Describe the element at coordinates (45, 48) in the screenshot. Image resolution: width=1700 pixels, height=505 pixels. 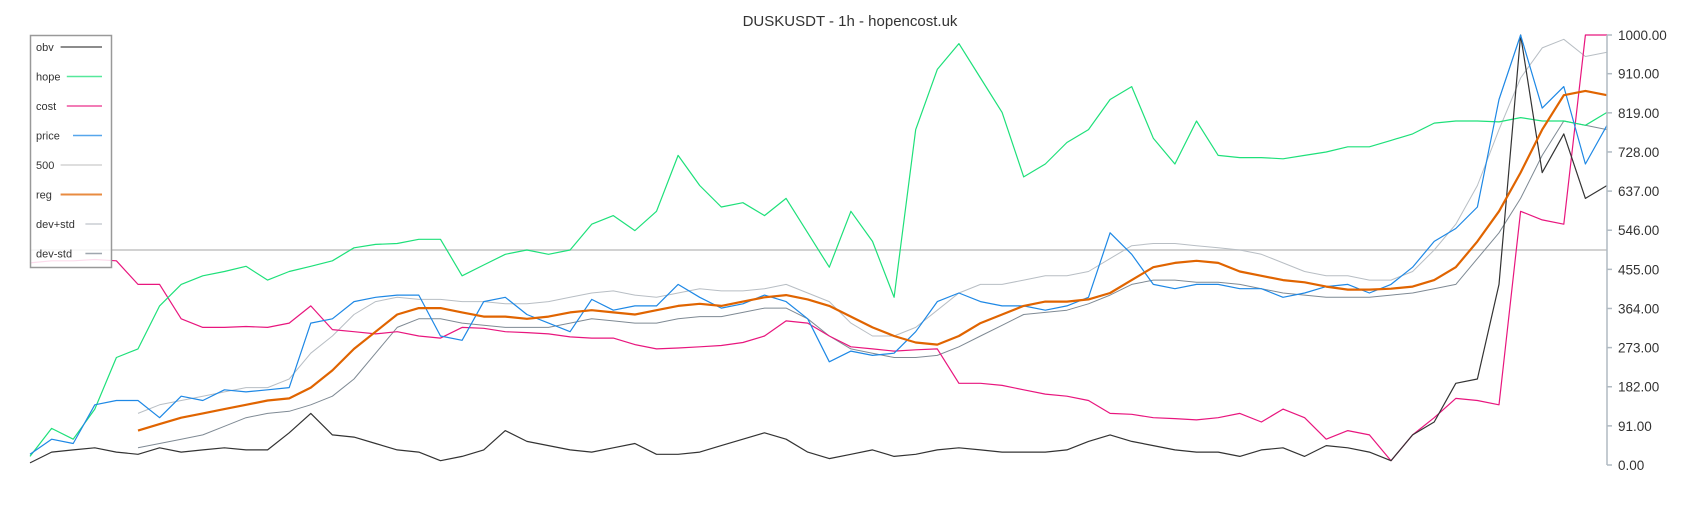
I see `legend-label: obv` at that location.